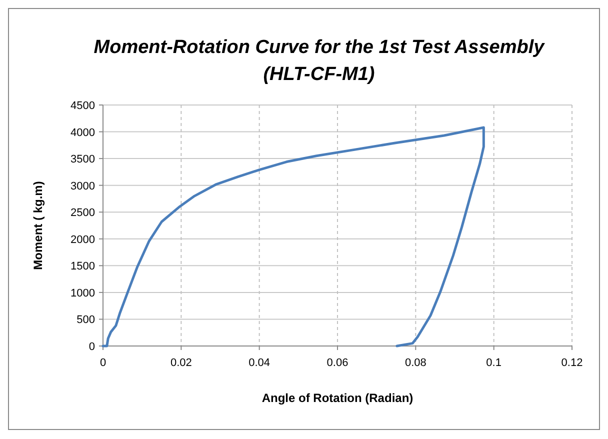 This screenshot has height=439, width=608. Describe the element at coordinates (572, 363) in the screenshot. I see `x-tick-label: 0.12` at that location.